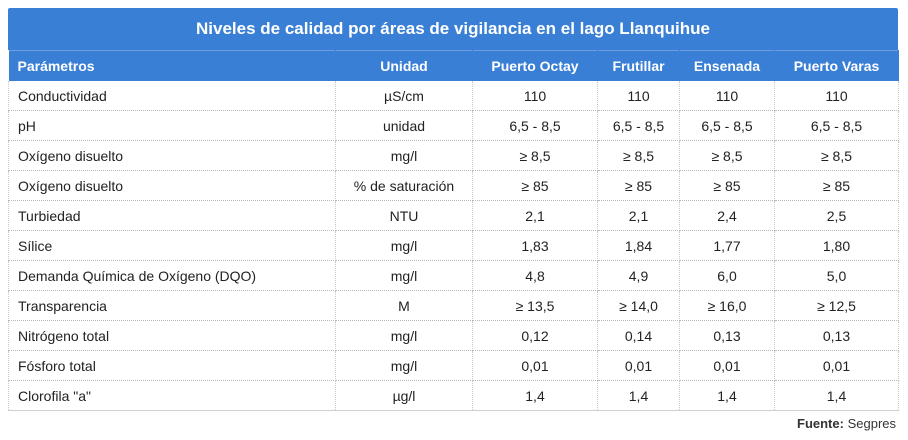  Describe the element at coordinates (172, 96) in the screenshot. I see `parameter-cell: Conductividad` at that location.